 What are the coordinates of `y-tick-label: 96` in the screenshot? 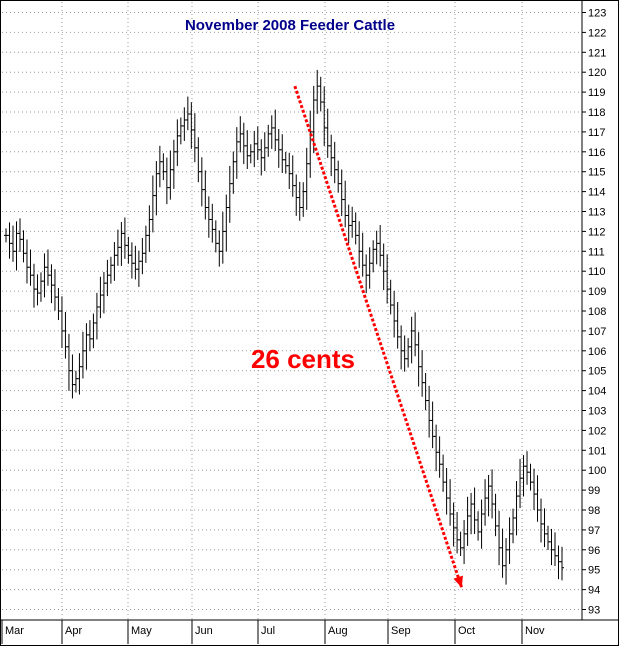 It's located at (594, 551).